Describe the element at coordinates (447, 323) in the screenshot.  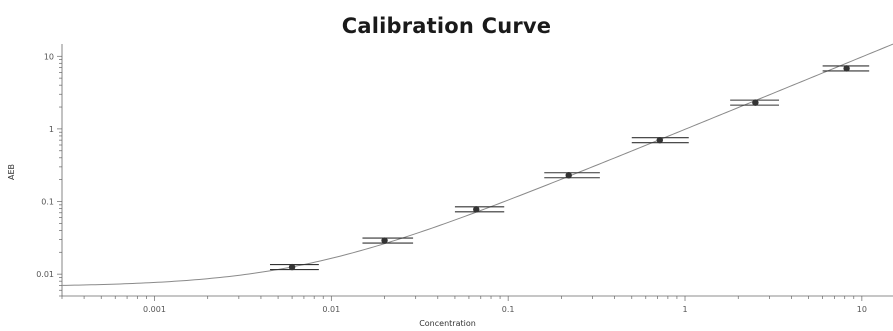
I see `x-axis-title: Concentration` at that location.